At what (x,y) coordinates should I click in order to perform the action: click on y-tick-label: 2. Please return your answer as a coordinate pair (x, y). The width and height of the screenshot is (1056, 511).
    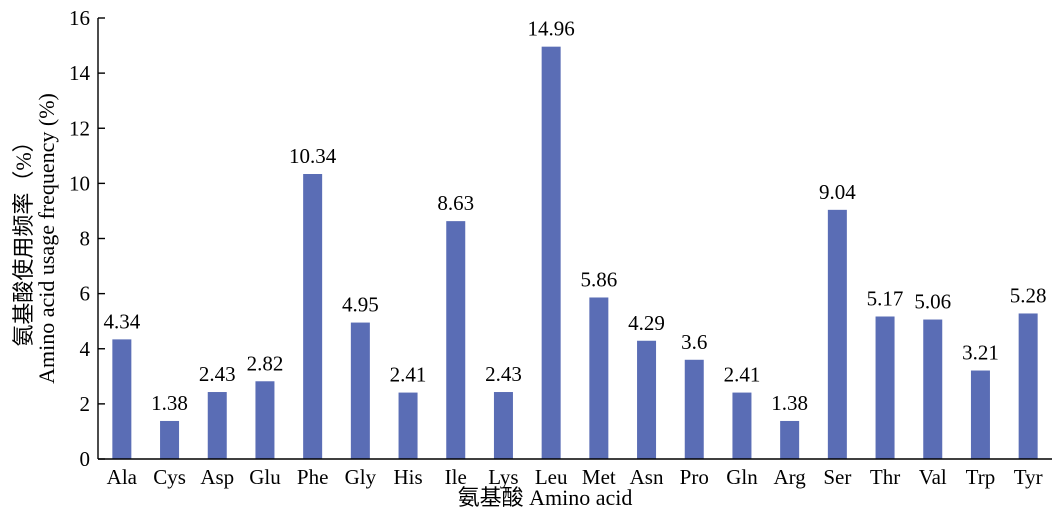
    Looking at the image, I should click on (85, 404).